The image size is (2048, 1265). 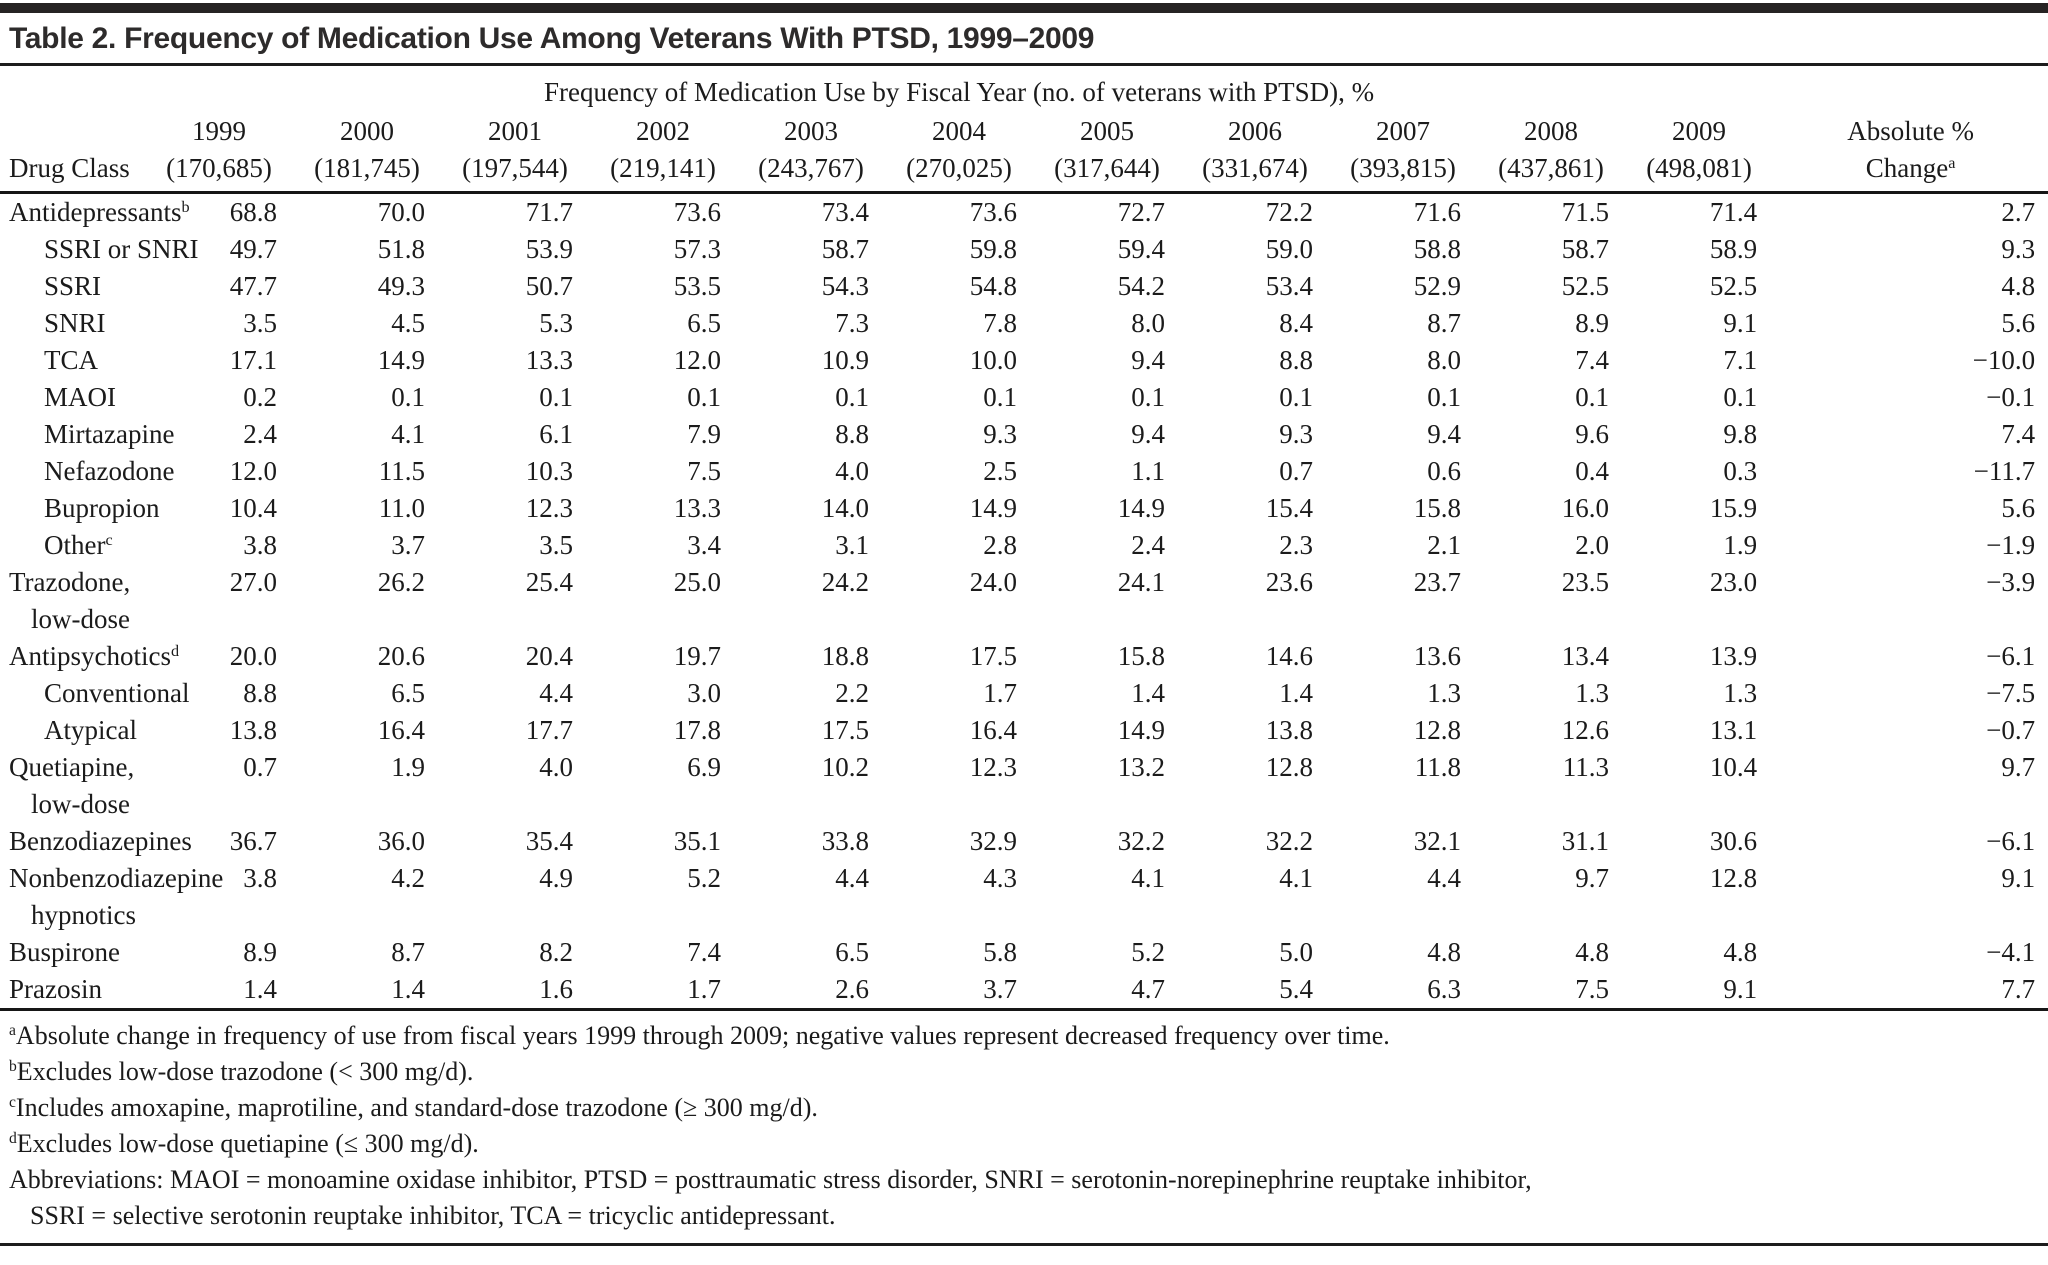 What do you see at coordinates (1740, 471) in the screenshot?
I see `value-cell: 0.3` at bounding box center [1740, 471].